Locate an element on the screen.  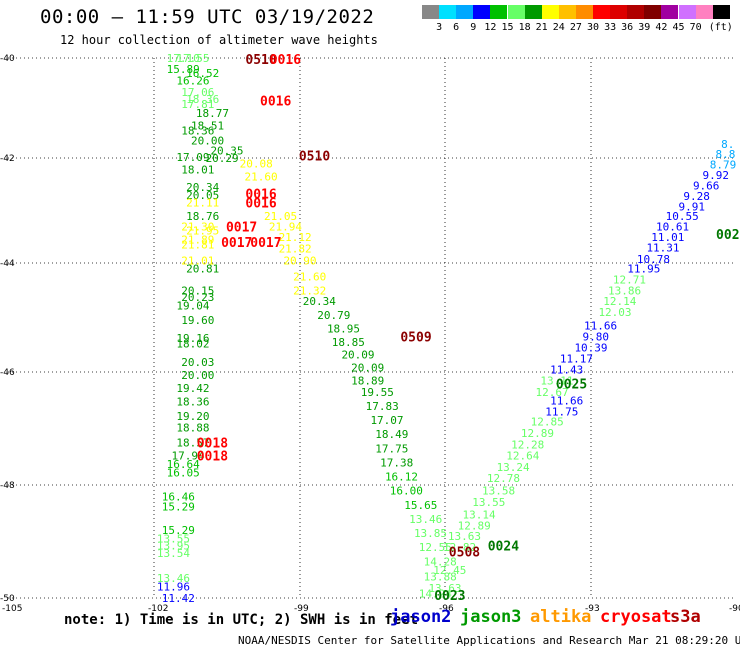
data-point-label: 12.85 is located at coordinates (547, 422).